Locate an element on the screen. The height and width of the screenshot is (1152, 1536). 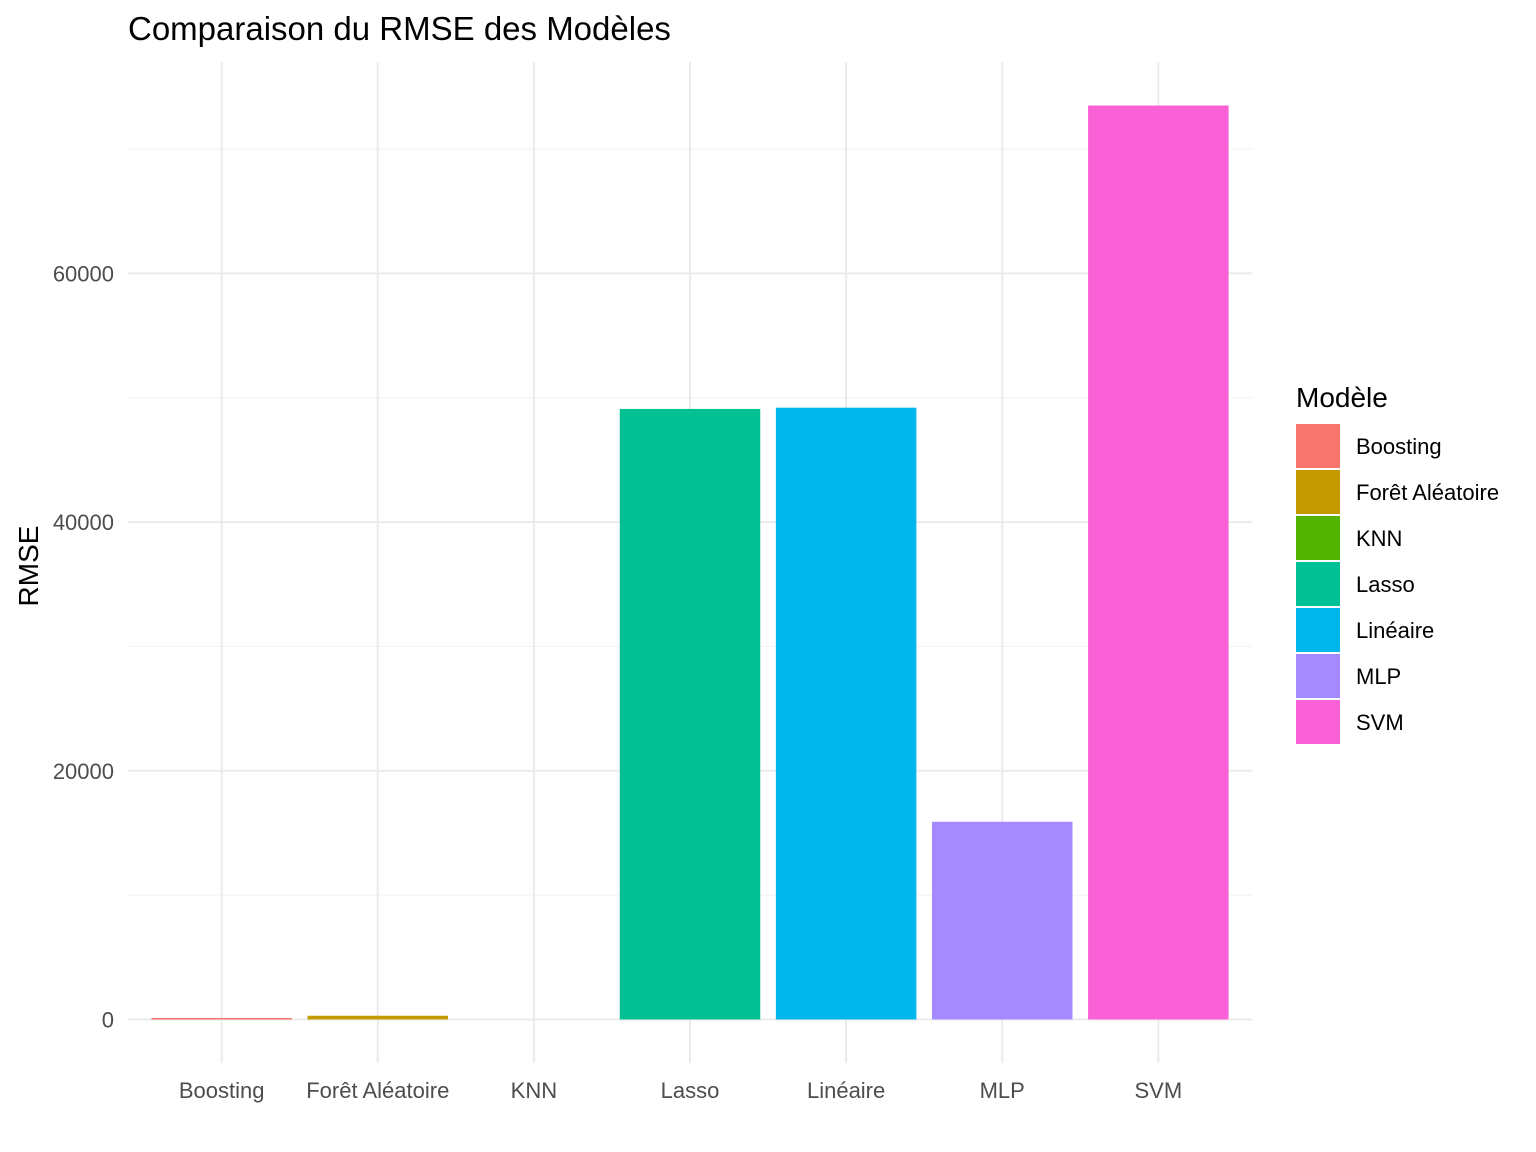
bar-boosting is located at coordinates (221, 1018).